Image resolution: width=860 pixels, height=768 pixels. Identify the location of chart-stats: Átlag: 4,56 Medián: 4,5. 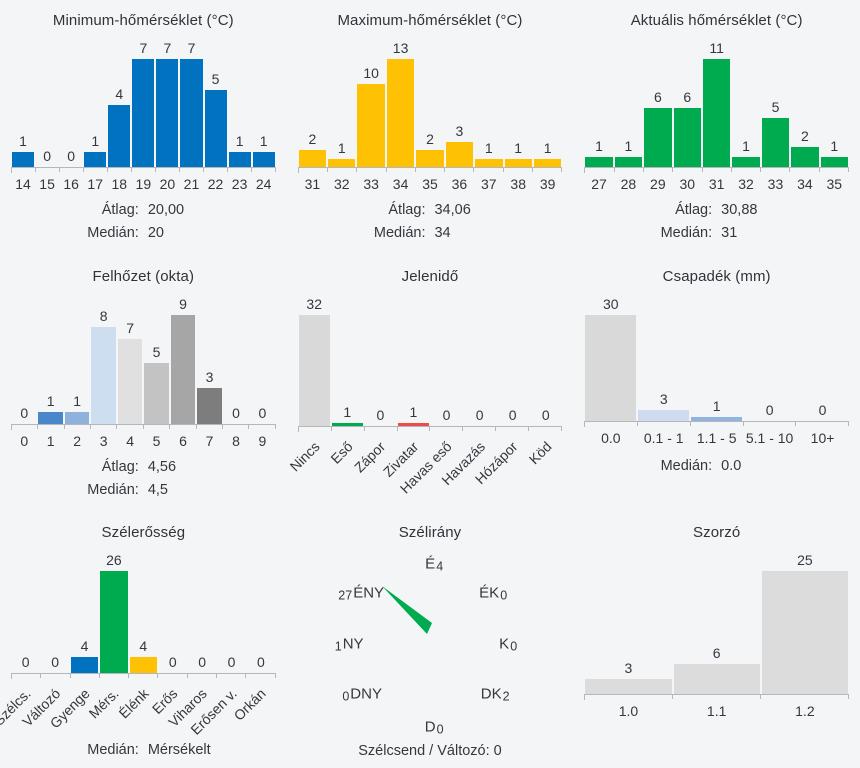
(143, 479).